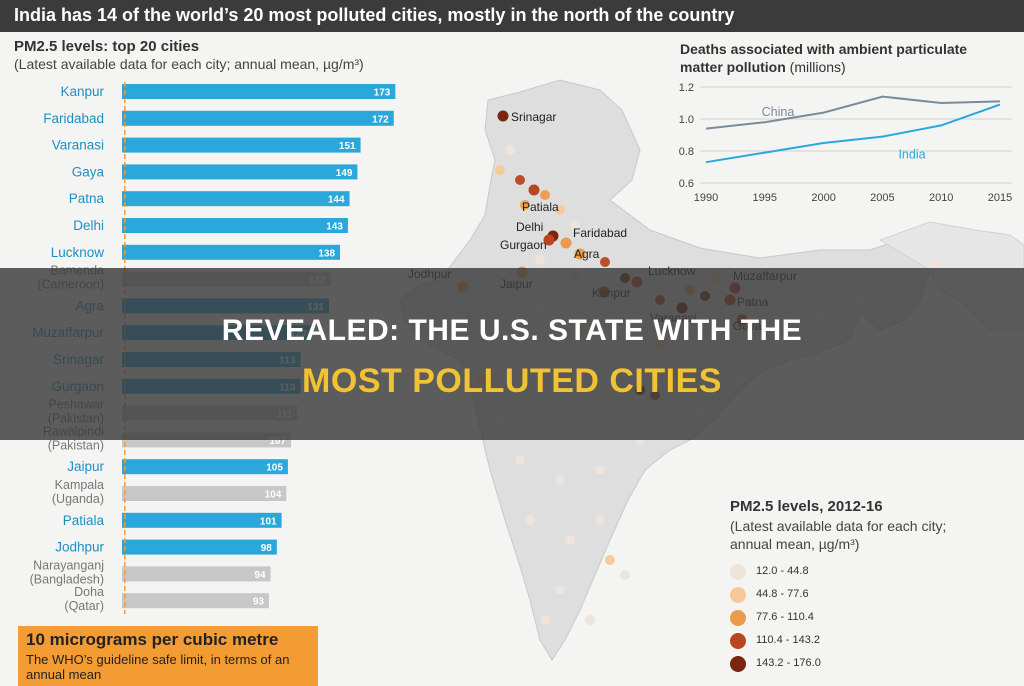  Describe the element at coordinates (258, 118) in the screenshot. I see `bar-faridabad` at that location.